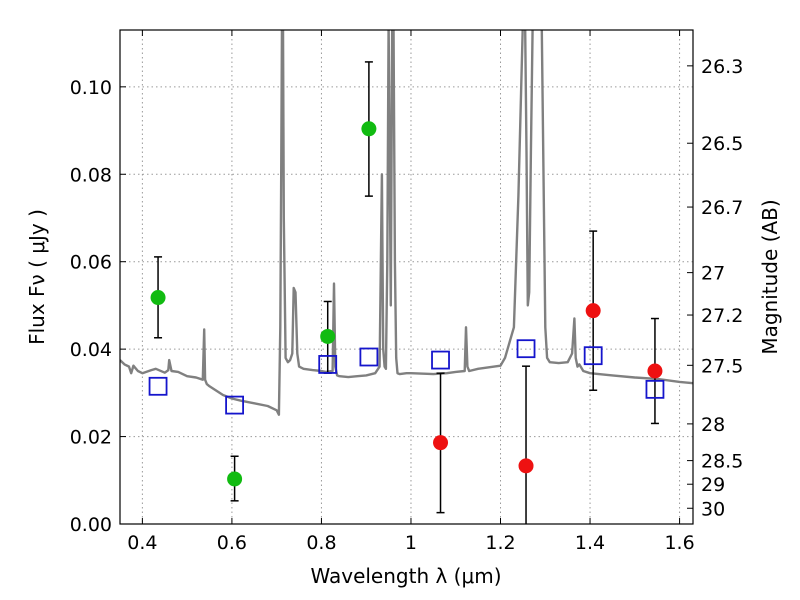 This screenshot has width=800, height=600. Describe the element at coordinates (722, 144) in the screenshot. I see `right-tick-label: 26.5` at that location.